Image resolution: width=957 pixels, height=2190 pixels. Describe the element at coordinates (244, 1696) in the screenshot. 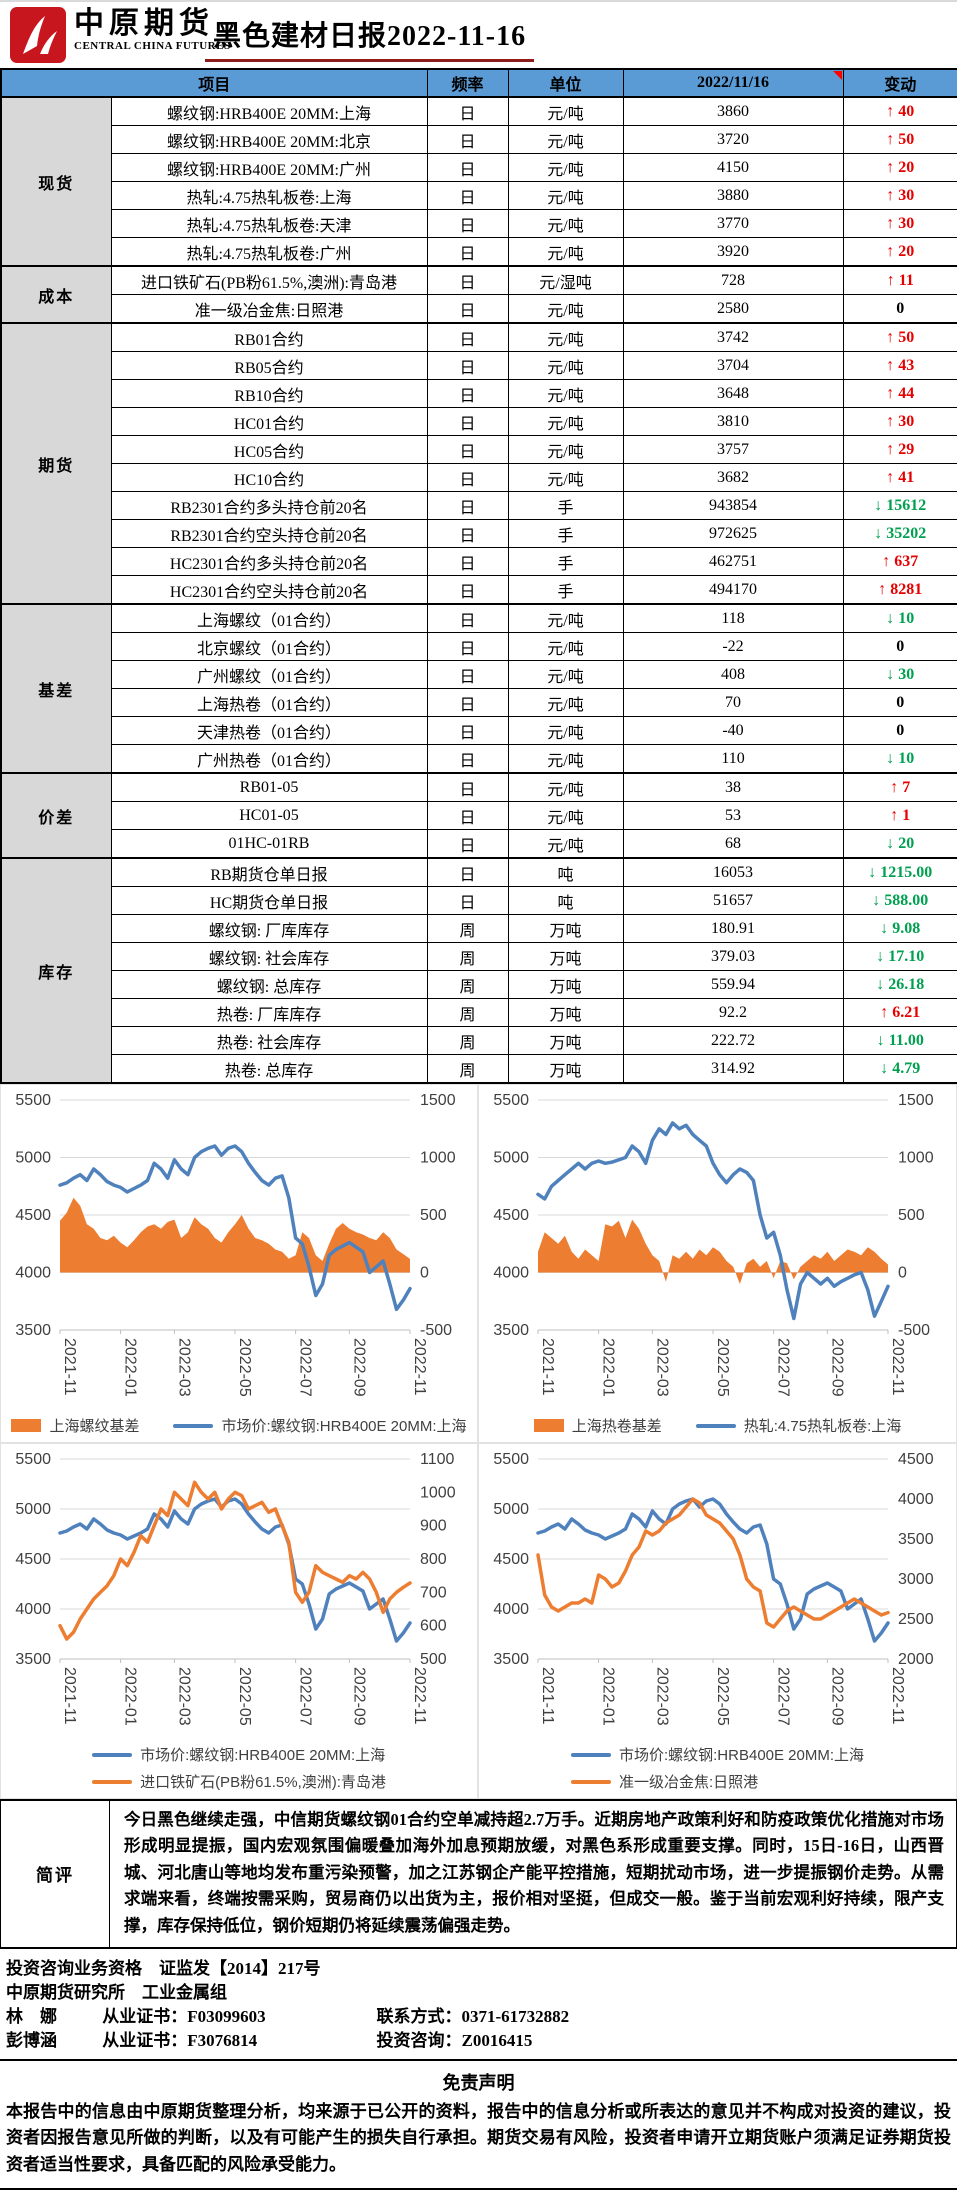

I see `svg-text: 2022-05` at that location.